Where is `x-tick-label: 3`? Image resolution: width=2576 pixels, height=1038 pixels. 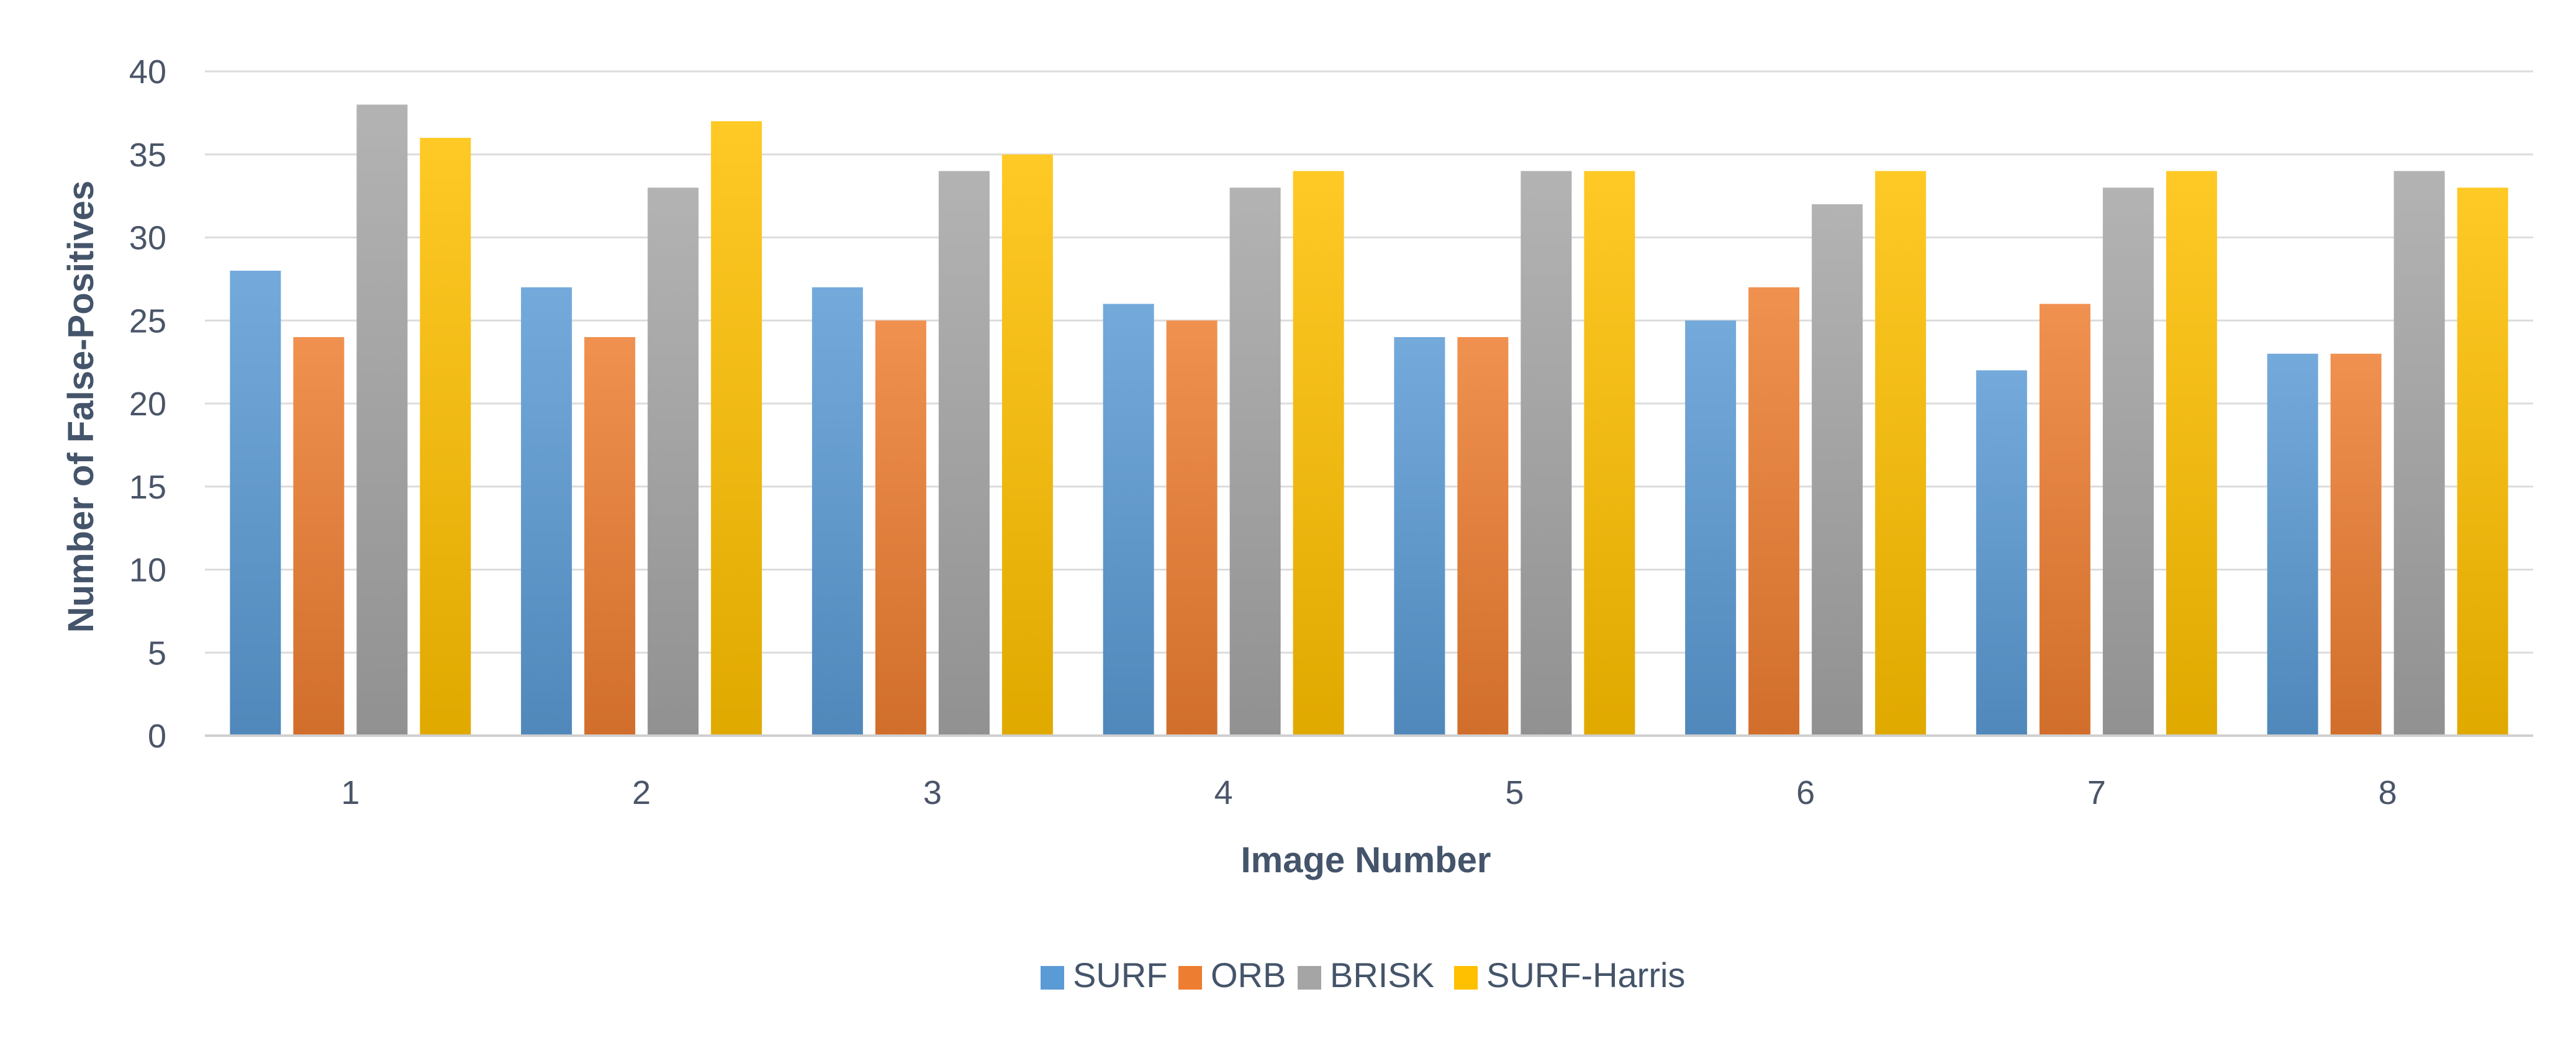
x-tick-label: 3 is located at coordinates (932, 792).